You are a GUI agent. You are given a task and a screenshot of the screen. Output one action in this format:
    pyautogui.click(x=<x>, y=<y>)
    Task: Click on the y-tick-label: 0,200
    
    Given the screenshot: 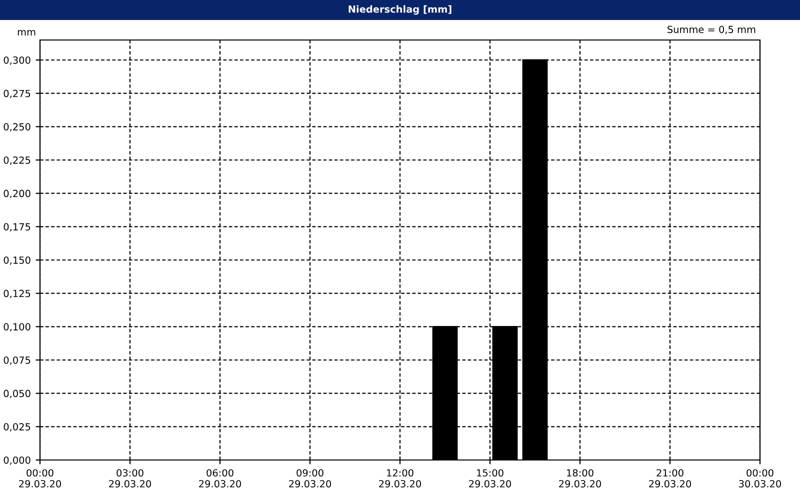 What is the action you would take?
    pyautogui.click(x=17, y=194)
    